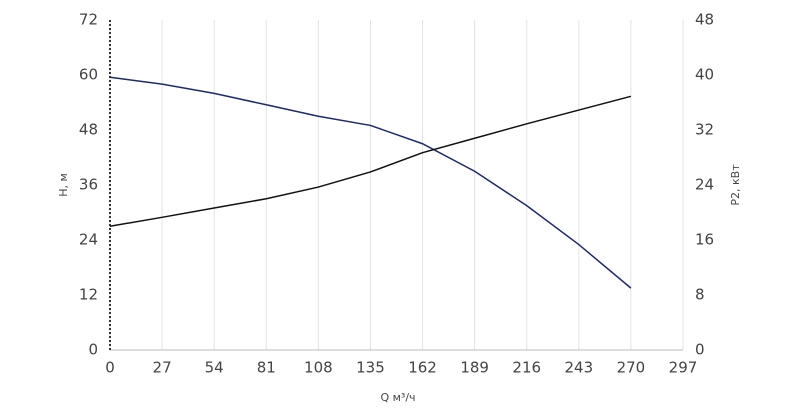 The width and height of the screenshot is (800, 408). Describe the element at coordinates (318, 368) in the screenshot. I see `x-tick-label: 108` at that location.